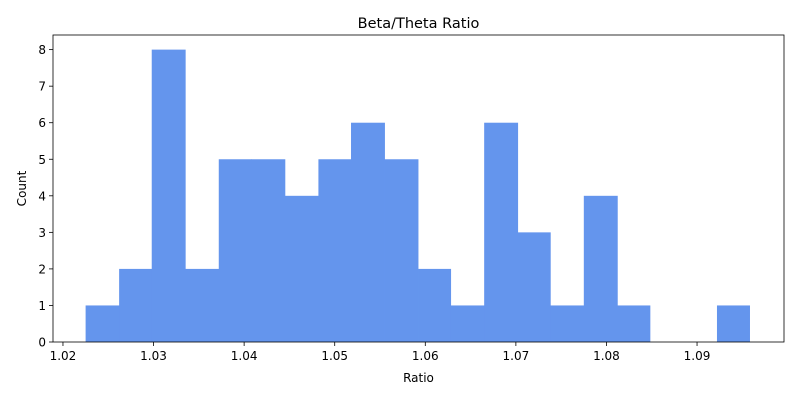 The height and width of the screenshot is (400, 800). I want to click on x-tick-label: 1.02, so click(63, 356).